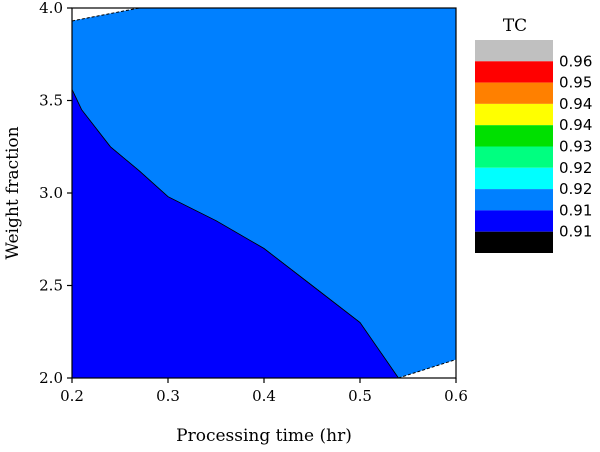  I want to click on legend-label: 0.96, so click(575, 61).